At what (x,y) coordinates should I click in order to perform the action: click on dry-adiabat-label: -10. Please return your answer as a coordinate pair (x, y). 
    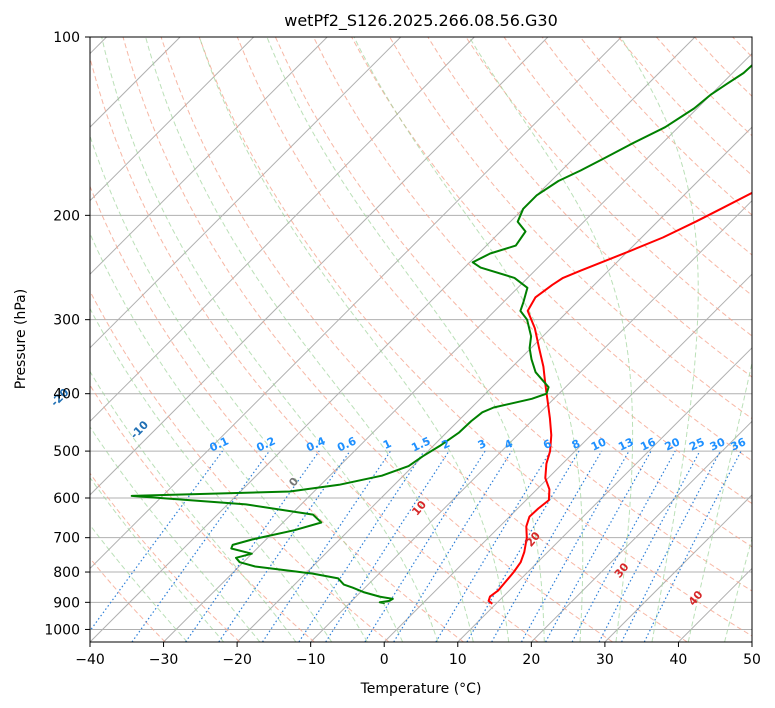
    Looking at the image, I should click on (139, 429).